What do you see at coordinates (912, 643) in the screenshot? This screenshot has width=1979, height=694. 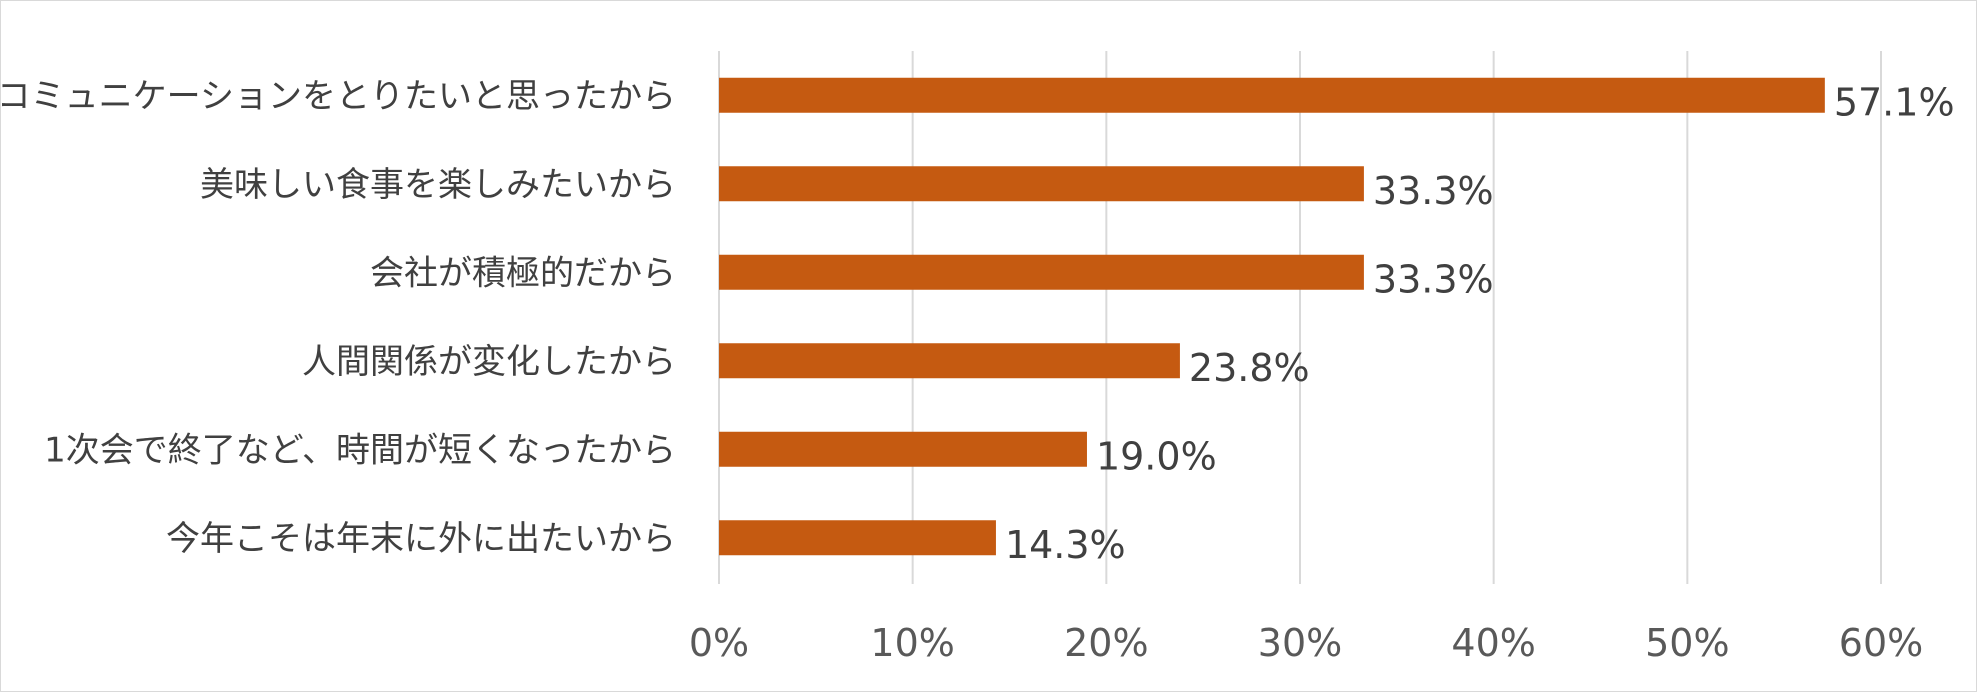 I see `x-tick-label-10: 10%` at bounding box center [912, 643].